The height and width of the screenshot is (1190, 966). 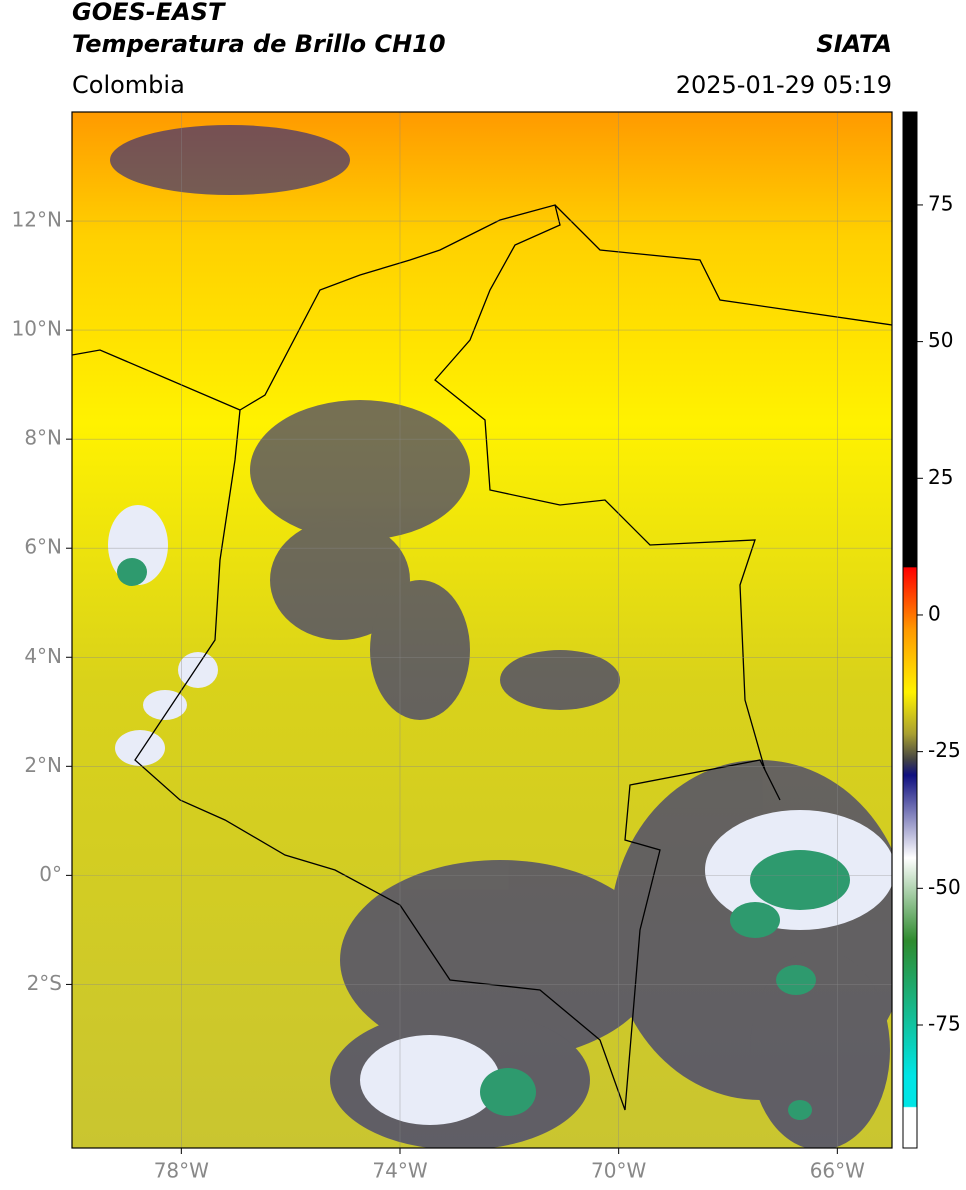 I want to click on x-tick-label: 70°W, so click(x=618, y=1171).